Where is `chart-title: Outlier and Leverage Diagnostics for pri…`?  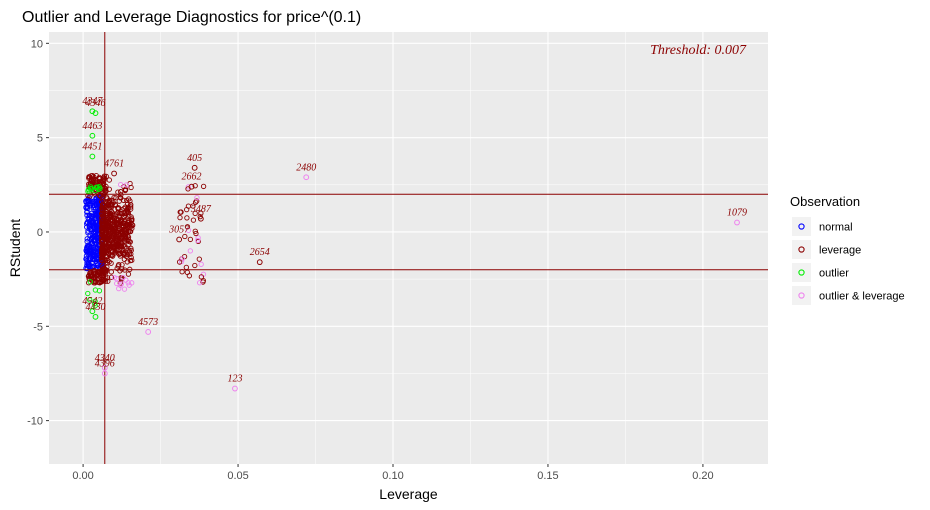
chart-title: Outlier and Leverage Diagnostics for pri… is located at coordinates (191, 17).